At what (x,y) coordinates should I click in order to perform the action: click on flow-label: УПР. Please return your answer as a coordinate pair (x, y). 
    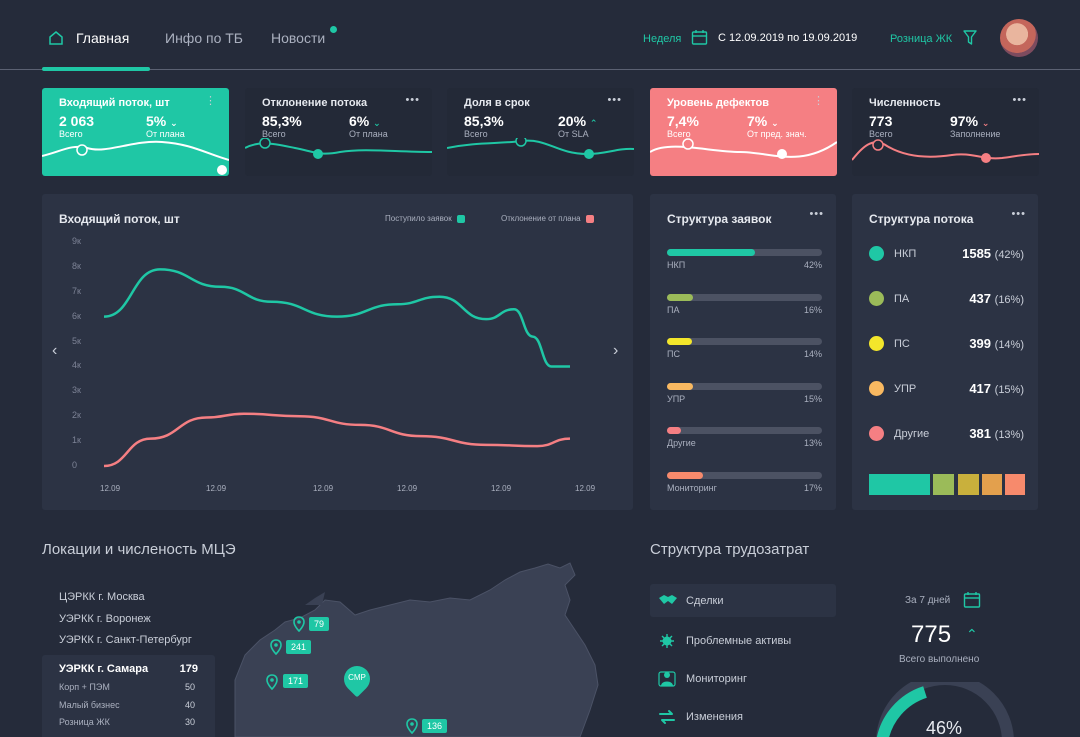
    Looking at the image, I should click on (905, 389).